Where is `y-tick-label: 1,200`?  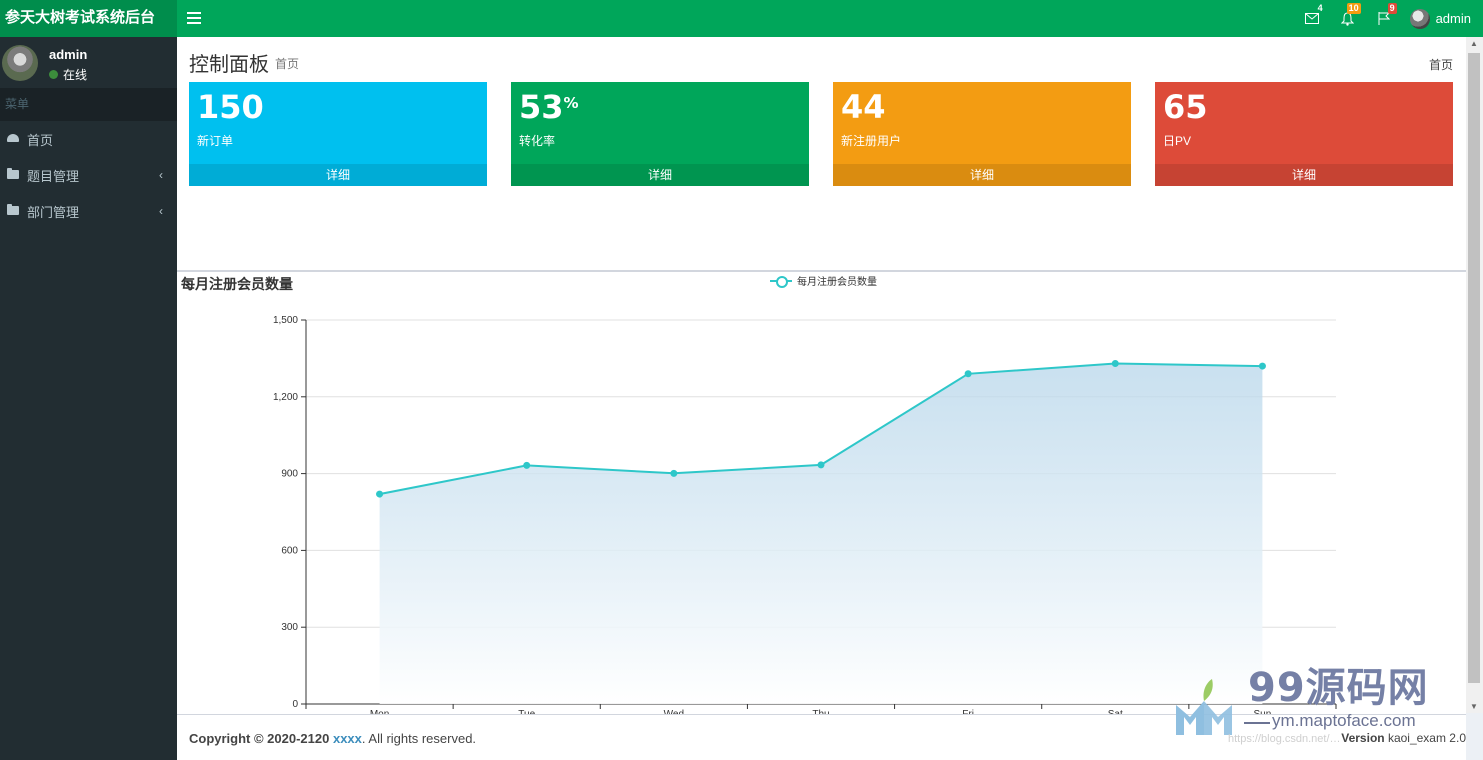
y-tick-label: 1,200 is located at coordinates (285, 397).